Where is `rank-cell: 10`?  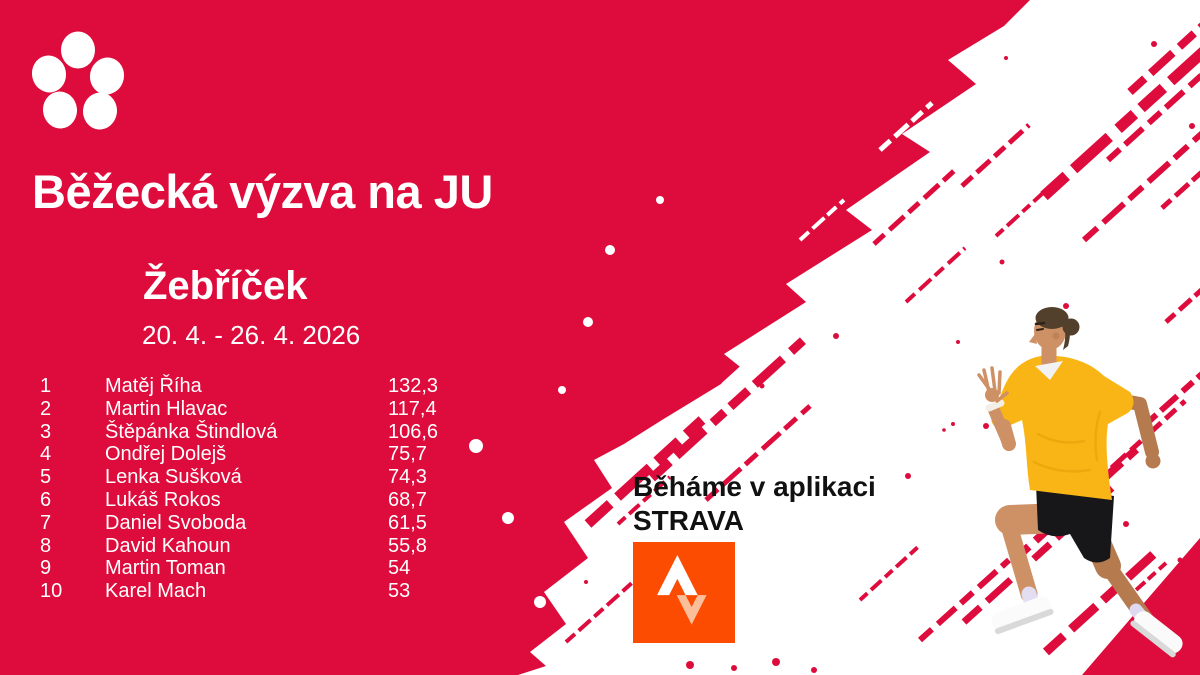 rank-cell: 10 is located at coordinates (51, 591).